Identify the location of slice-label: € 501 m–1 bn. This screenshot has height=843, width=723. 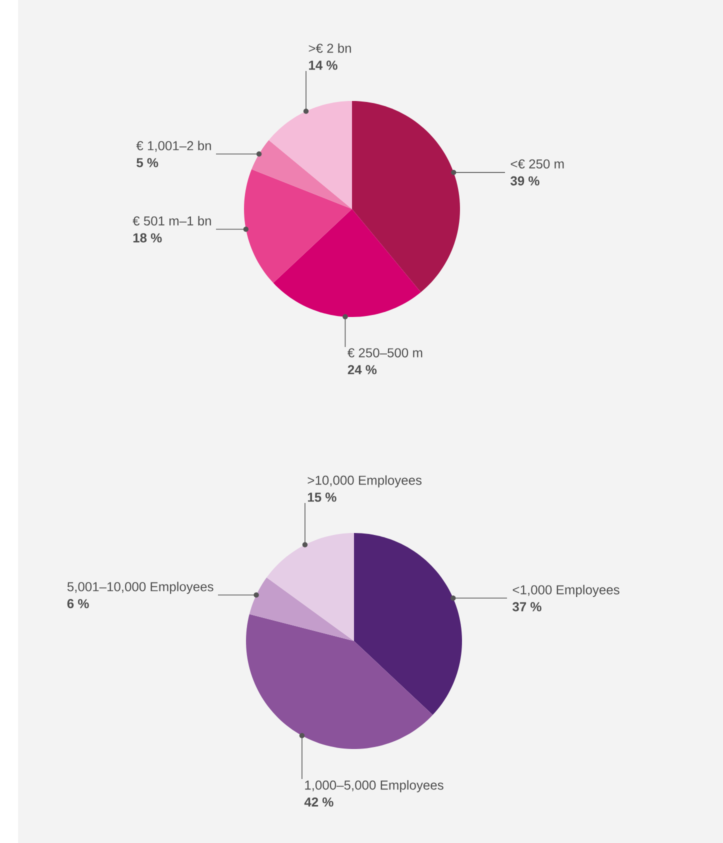
(171, 221).